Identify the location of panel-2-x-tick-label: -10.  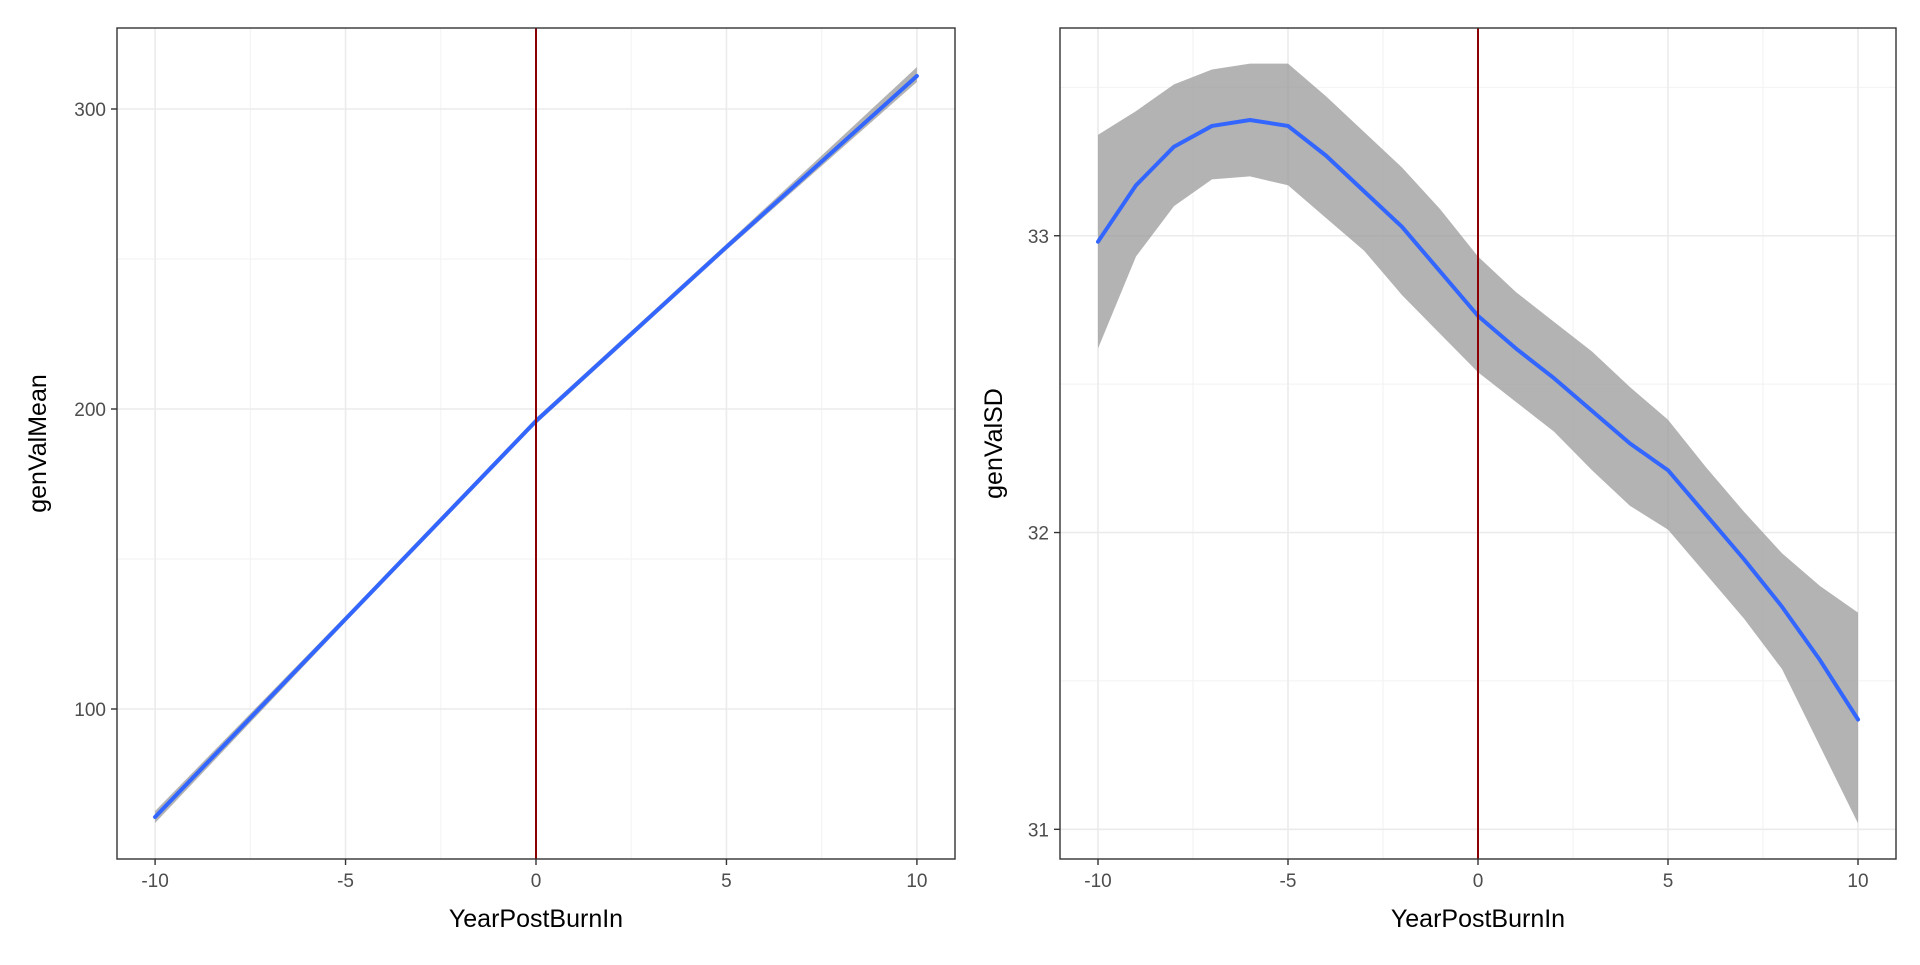
(1097, 881).